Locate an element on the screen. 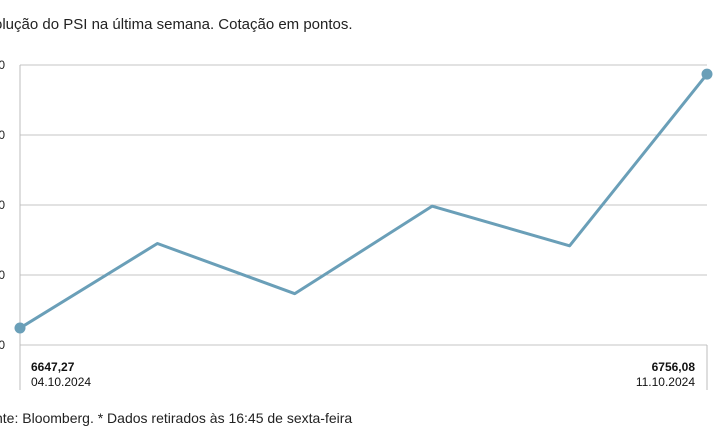 Image resolution: width=715 pixels, height=445 pixels. end-point is located at coordinates (707, 74).